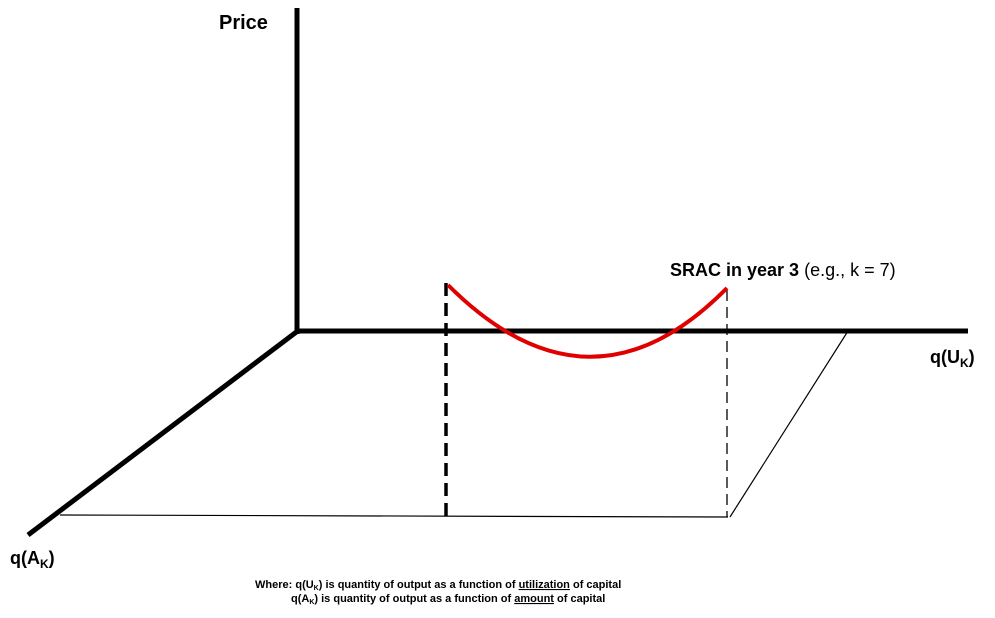 This screenshot has height=618, width=995. Describe the element at coordinates (789, 424) in the screenshot. I see `plane-edge` at that location.